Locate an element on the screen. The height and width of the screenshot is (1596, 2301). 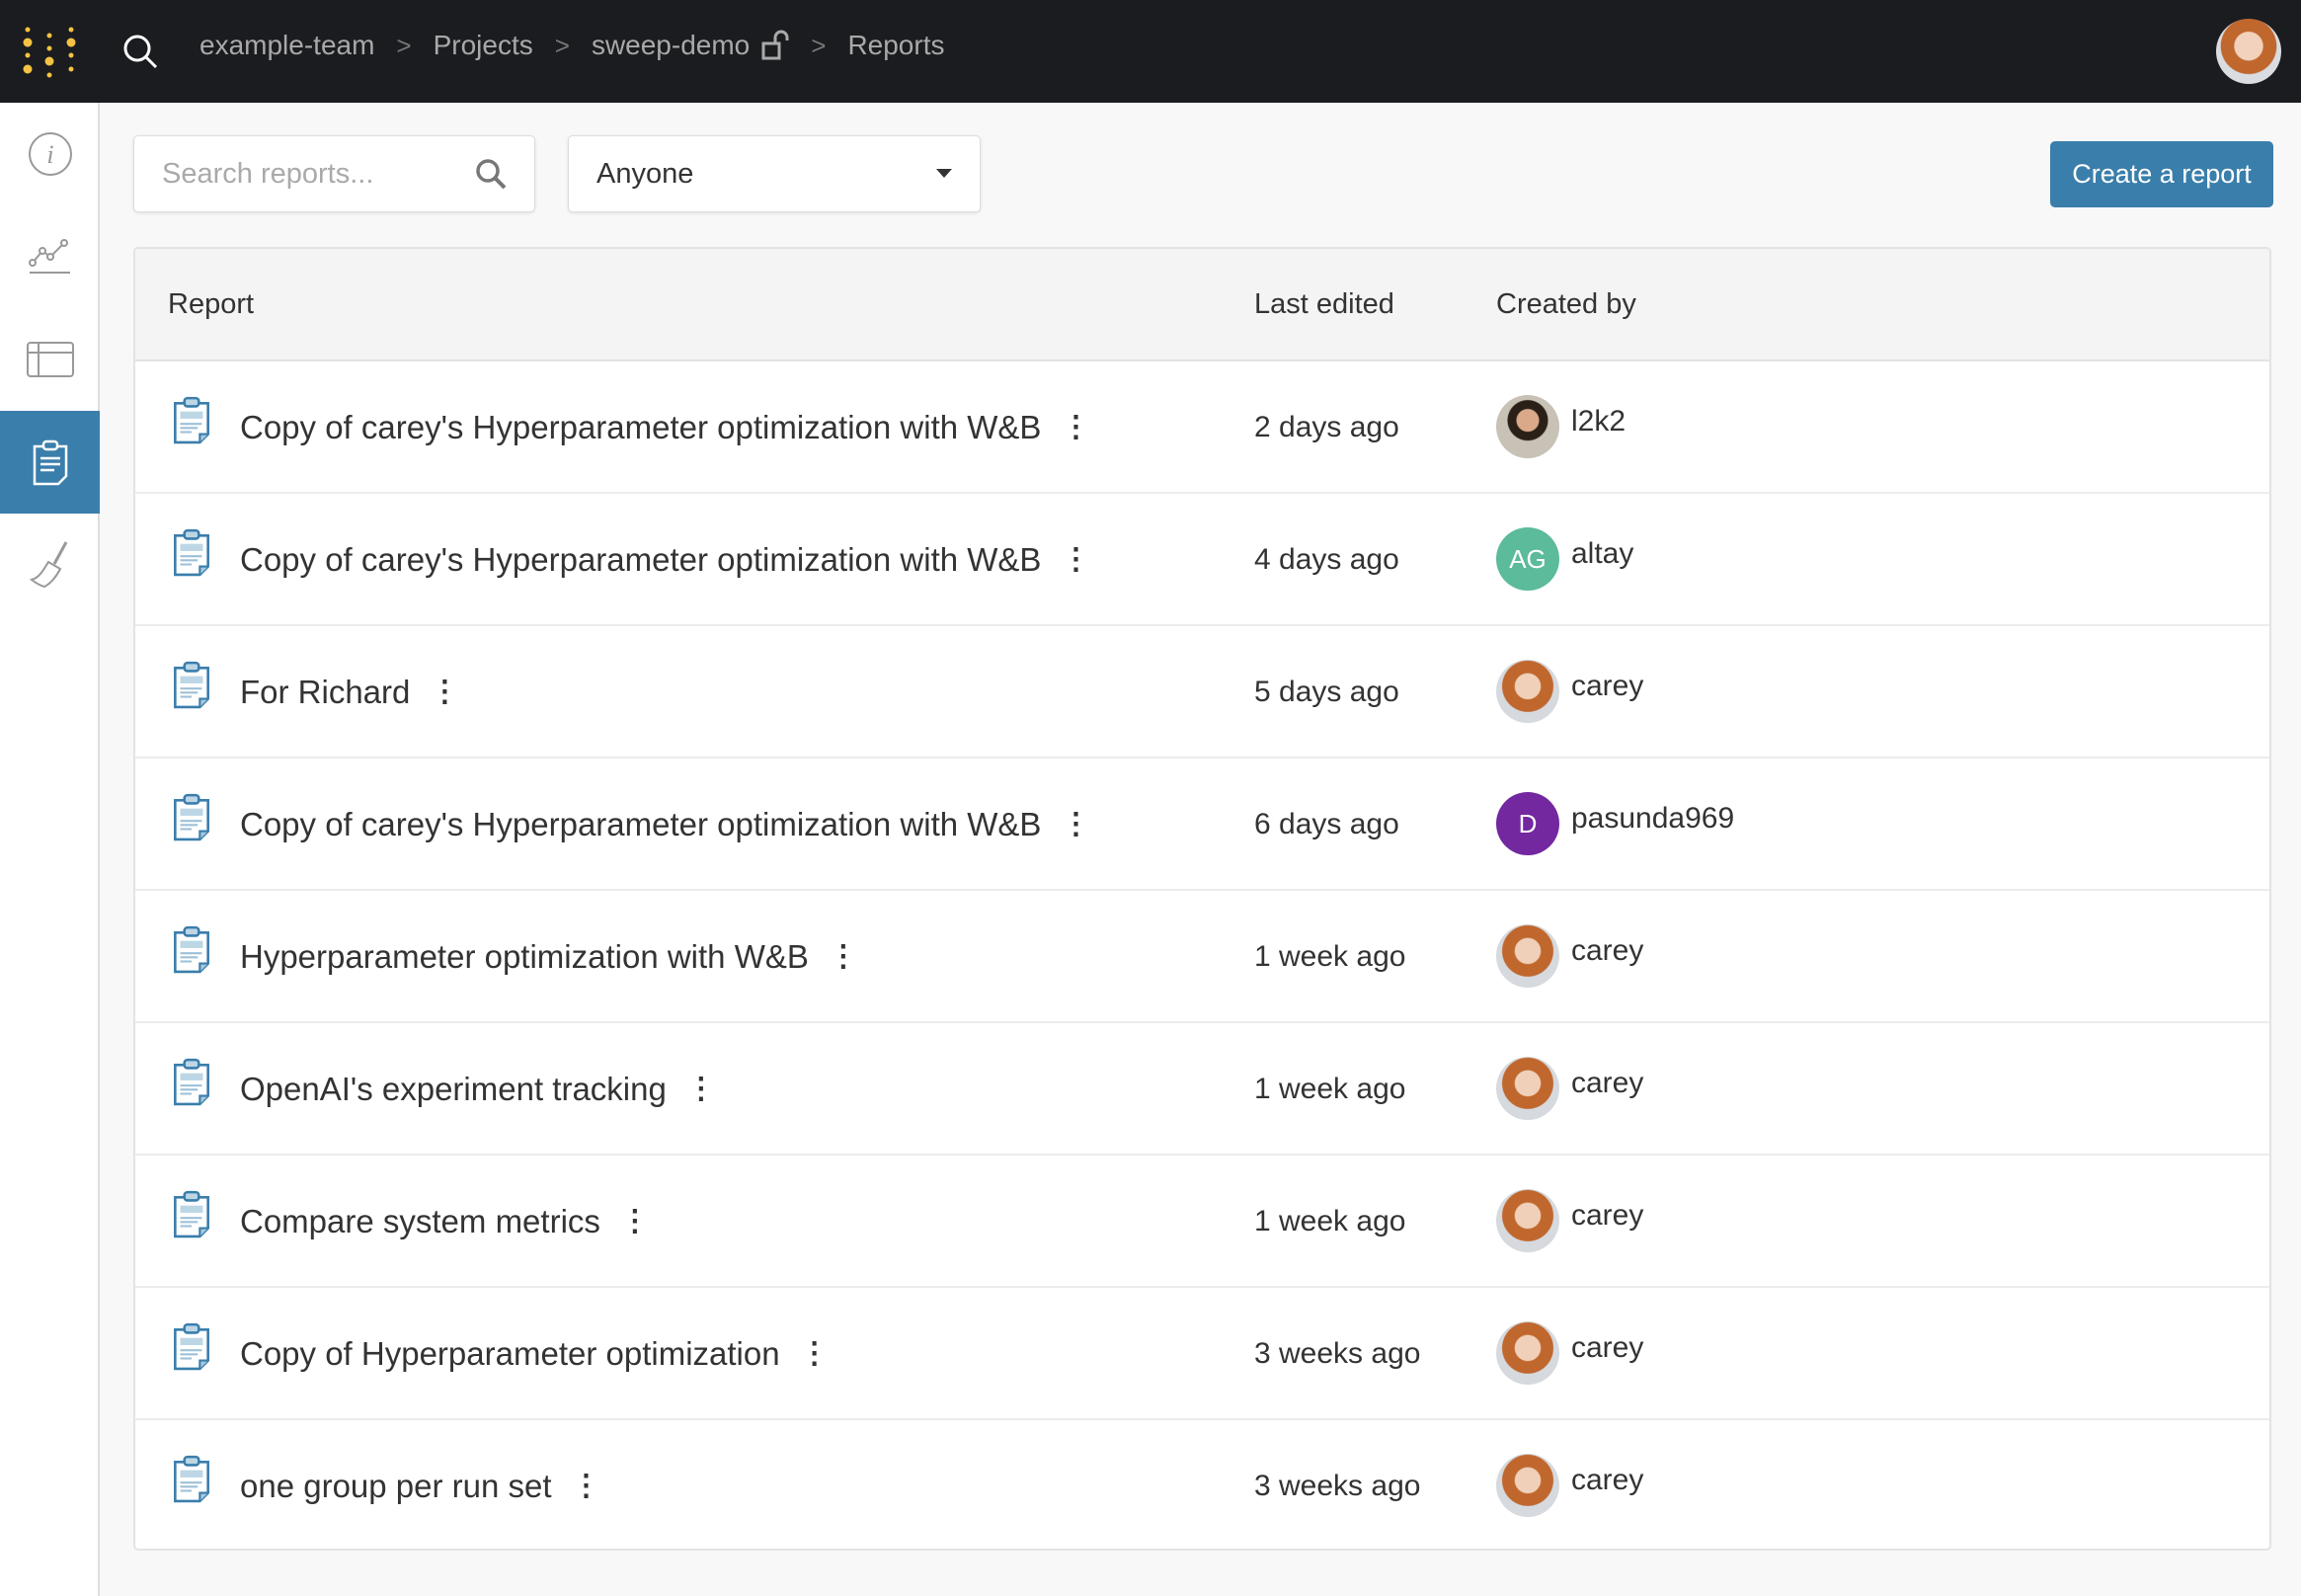
report-title: one group per run set is located at coordinates (396, 1486).